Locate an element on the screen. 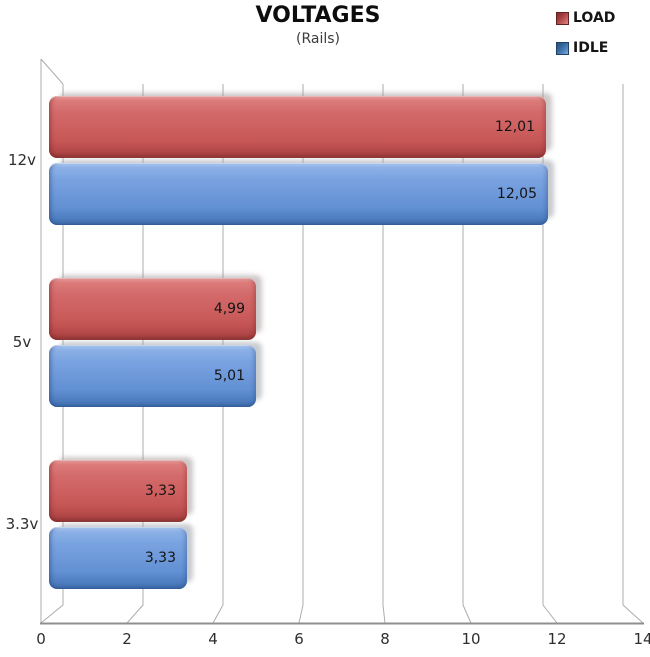 This screenshot has height=657, width=650. category-label-5v: 5v is located at coordinates (22, 342).